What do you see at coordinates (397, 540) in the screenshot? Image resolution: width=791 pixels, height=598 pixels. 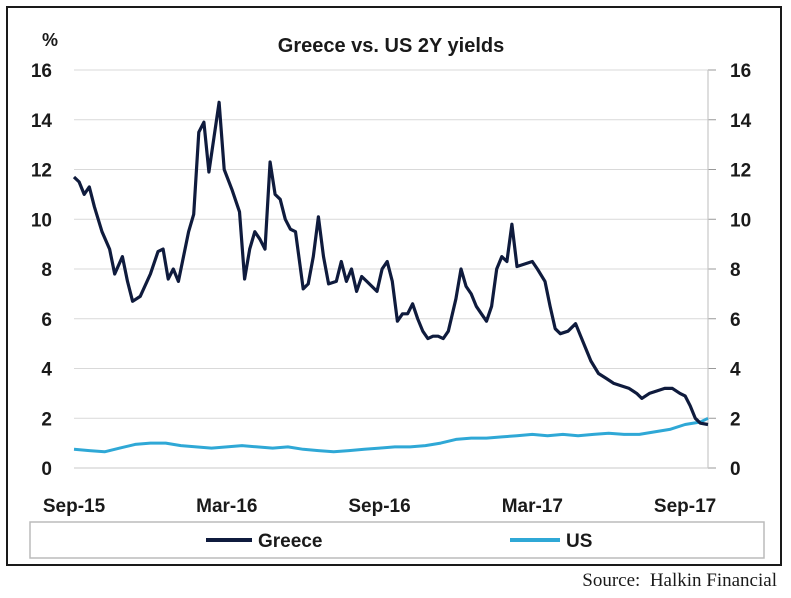 I see `legend-box` at bounding box center [397, 540].